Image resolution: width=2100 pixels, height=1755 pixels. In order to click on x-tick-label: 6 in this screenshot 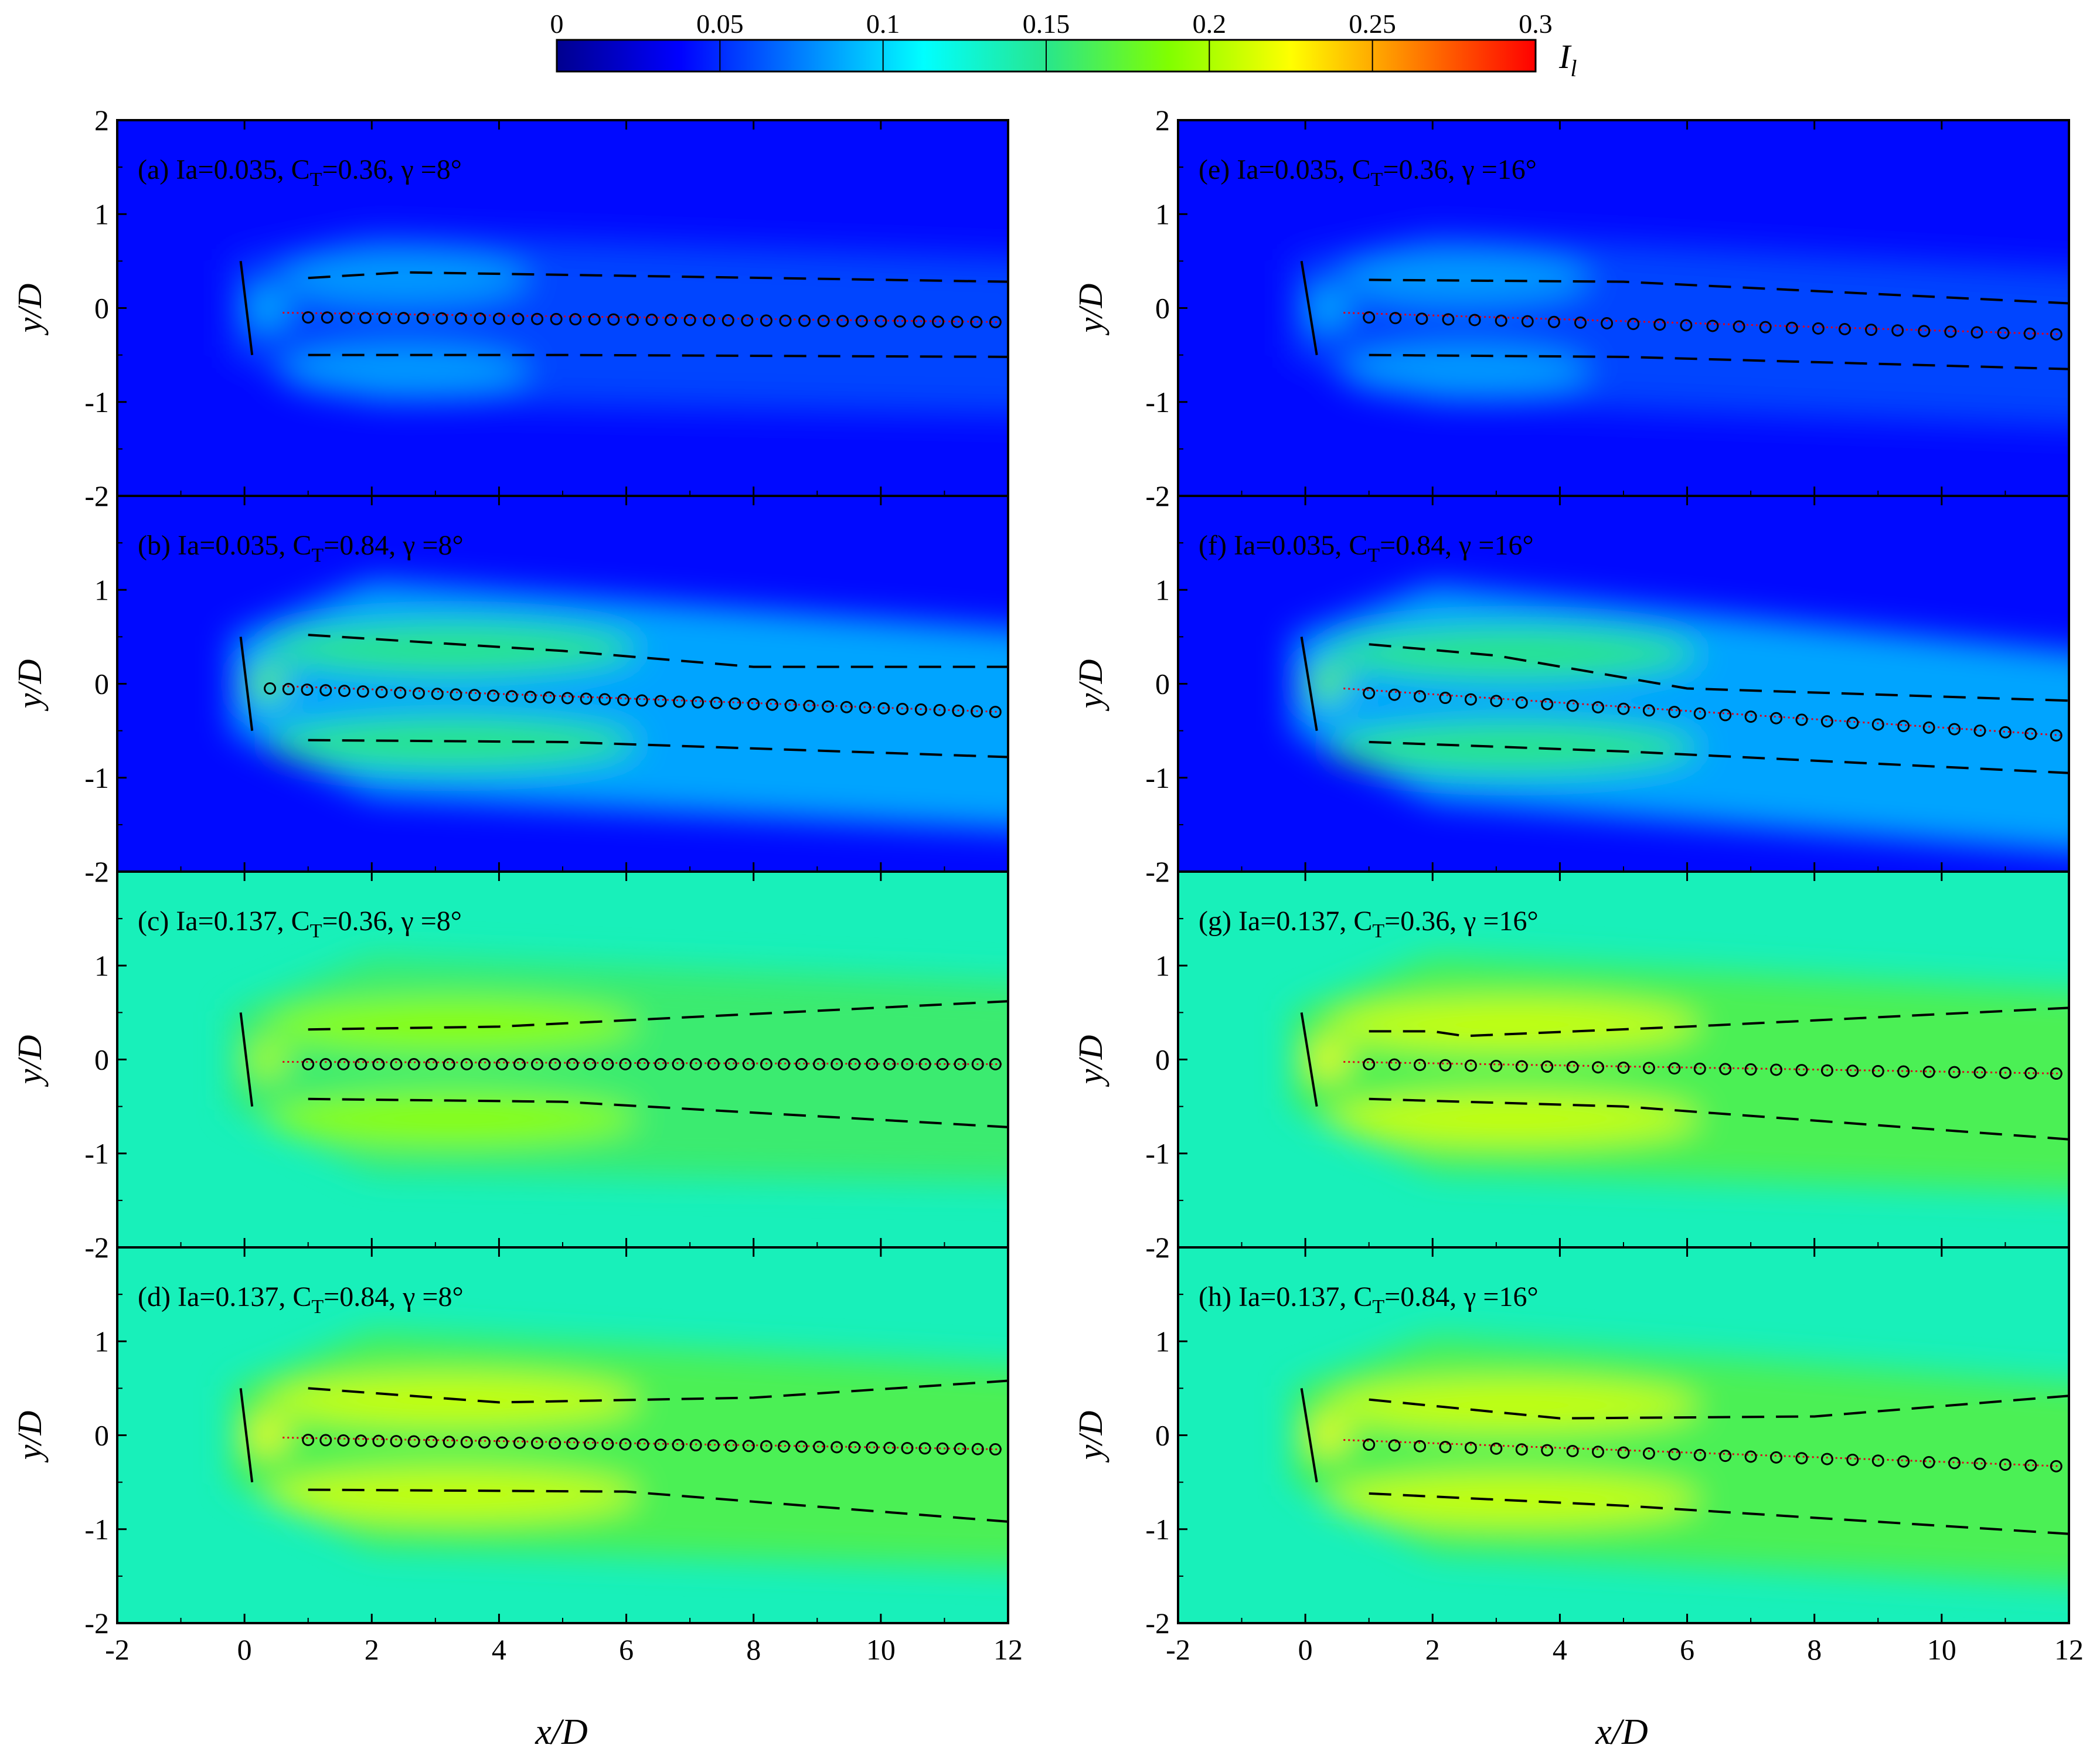, I will do `click(1687, 1649)`.